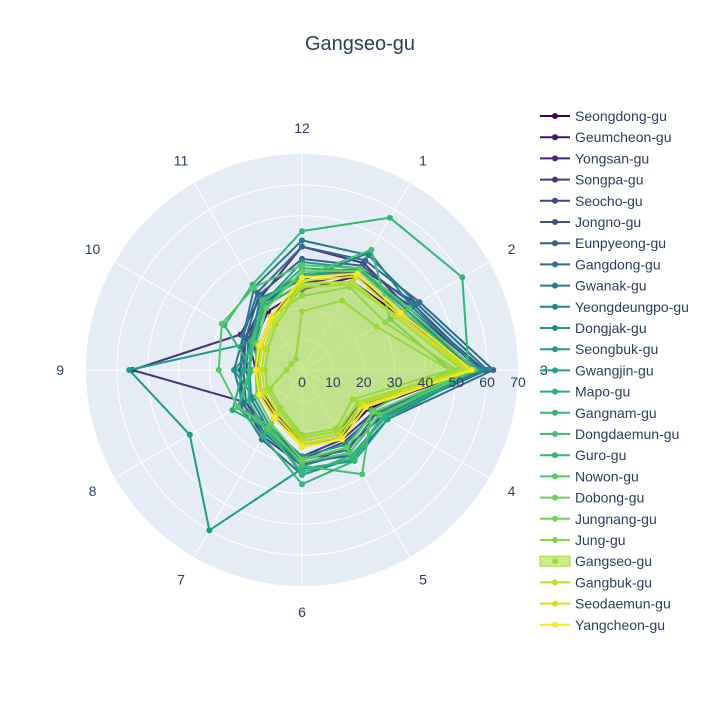 This screenshot has width=720, height=720. Describe the element at coordinates (457, 382) in the screenshot. I see `radial-tick-label: 50` at that location.